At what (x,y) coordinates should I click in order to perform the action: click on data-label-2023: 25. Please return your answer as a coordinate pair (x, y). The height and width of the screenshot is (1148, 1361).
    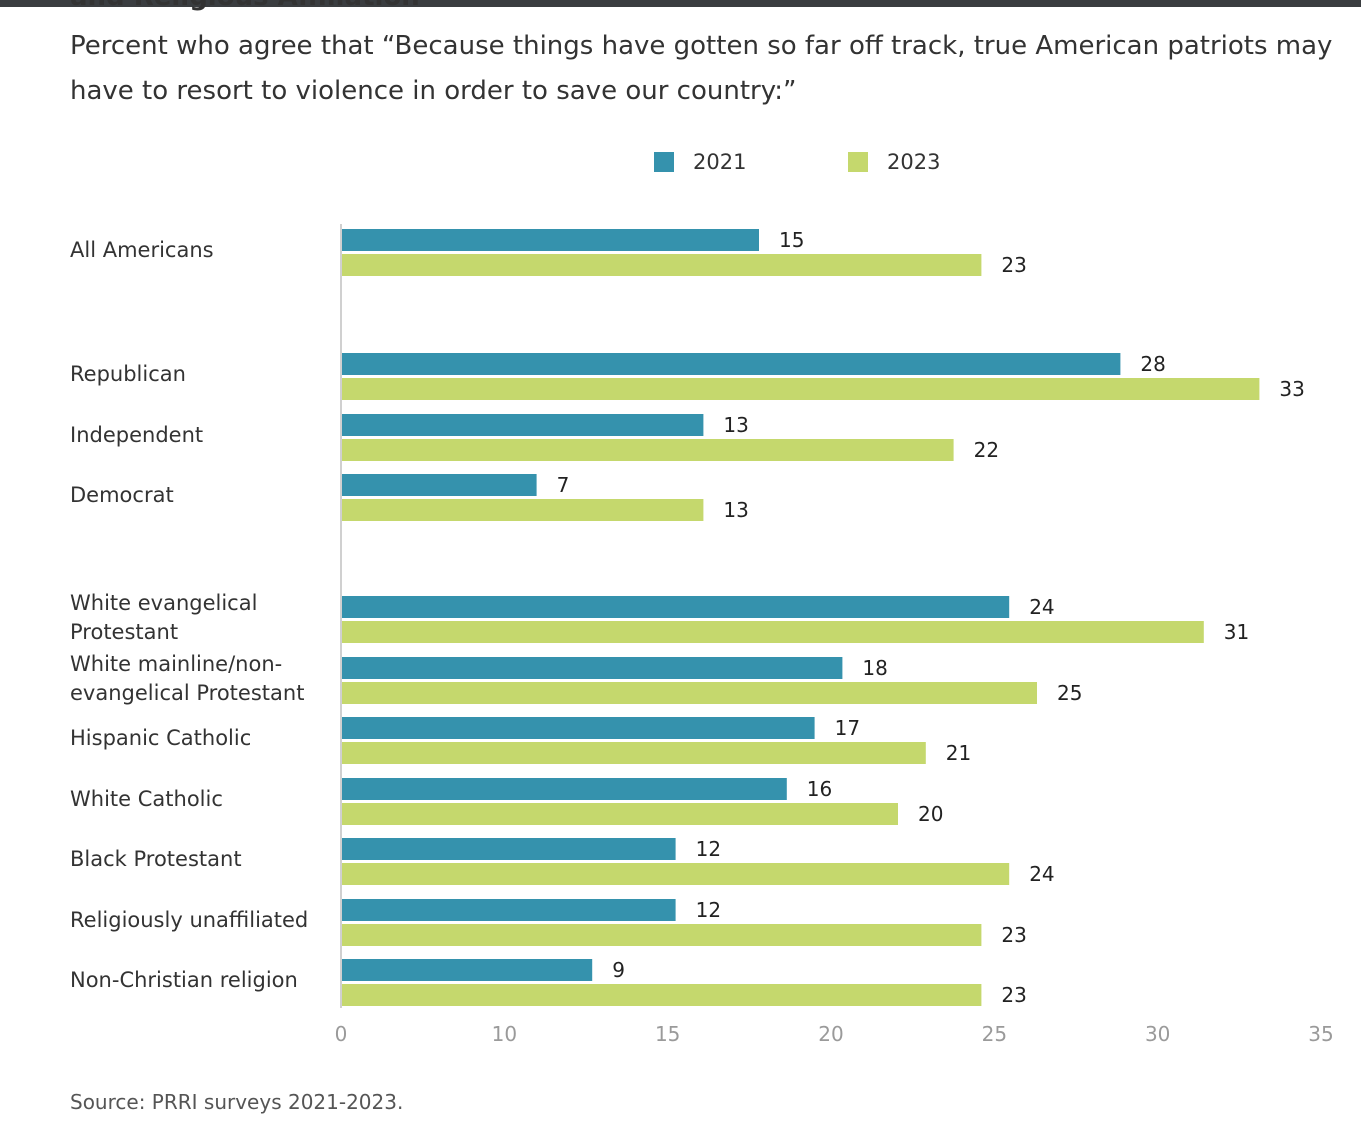
    Looking at the image, I should click on (1069, 693).